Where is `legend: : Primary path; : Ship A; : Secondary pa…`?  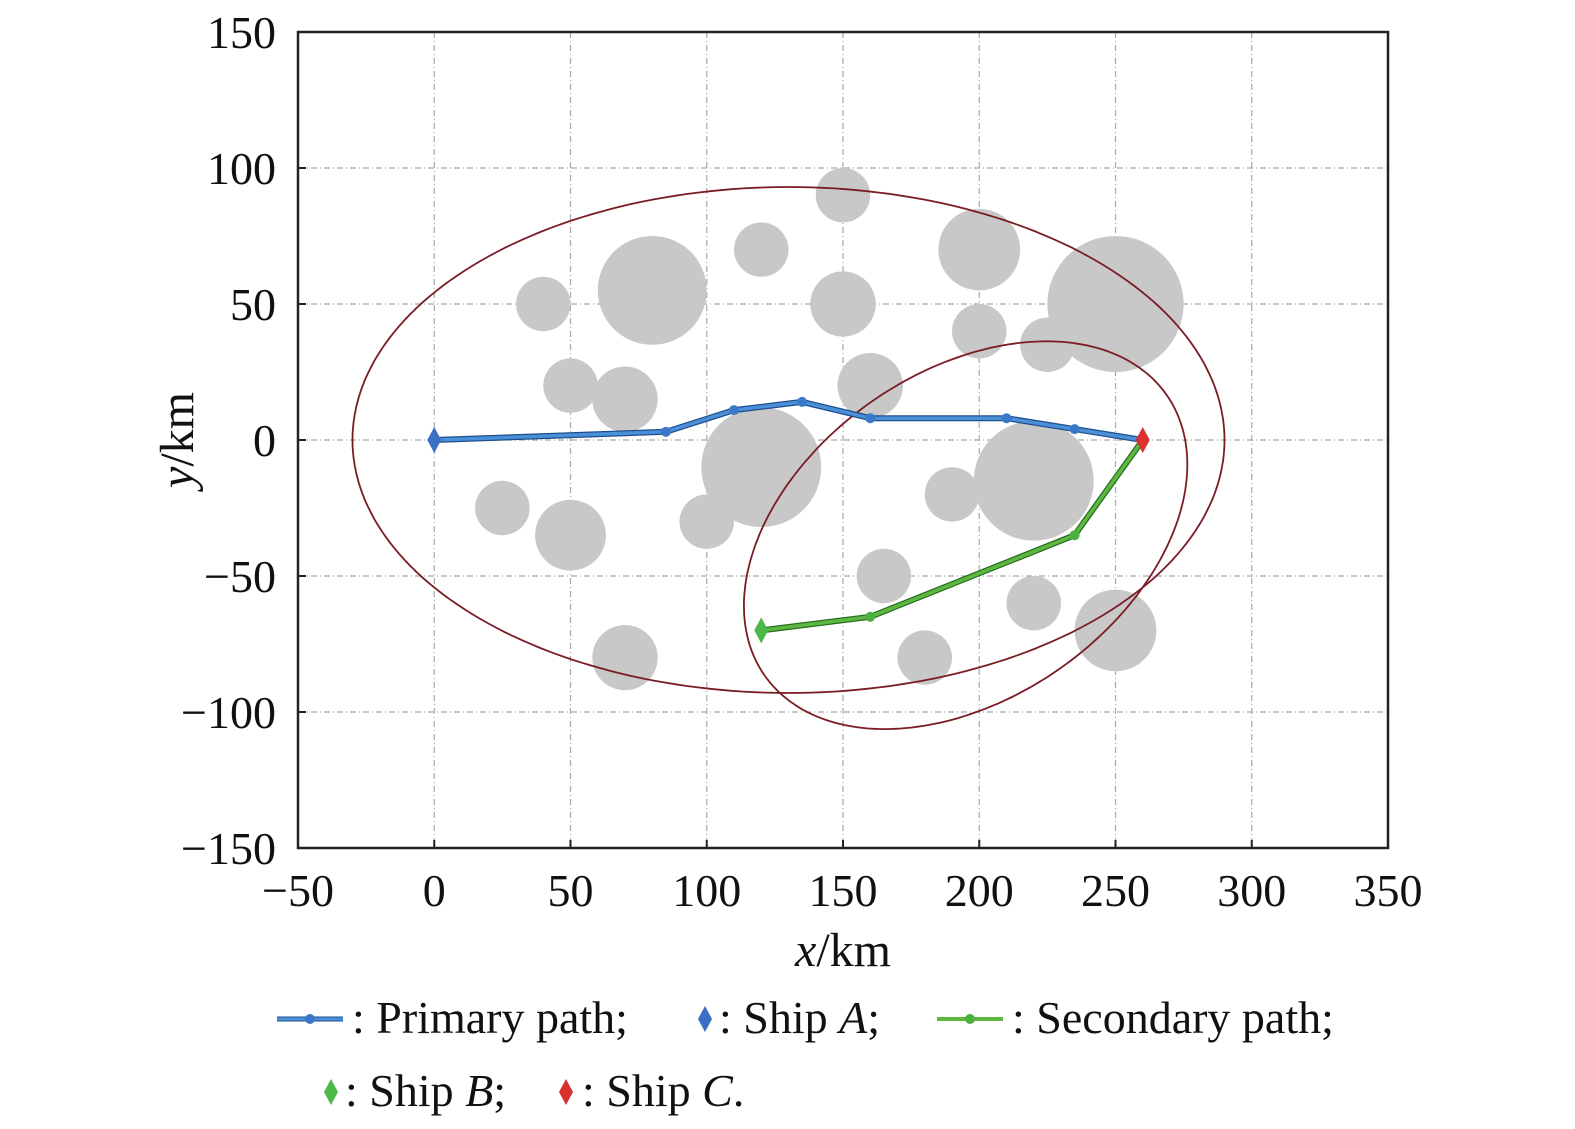 legend: : Primary path; : Ship A; : Secondary pa… is located at coordinates (805, 1054).